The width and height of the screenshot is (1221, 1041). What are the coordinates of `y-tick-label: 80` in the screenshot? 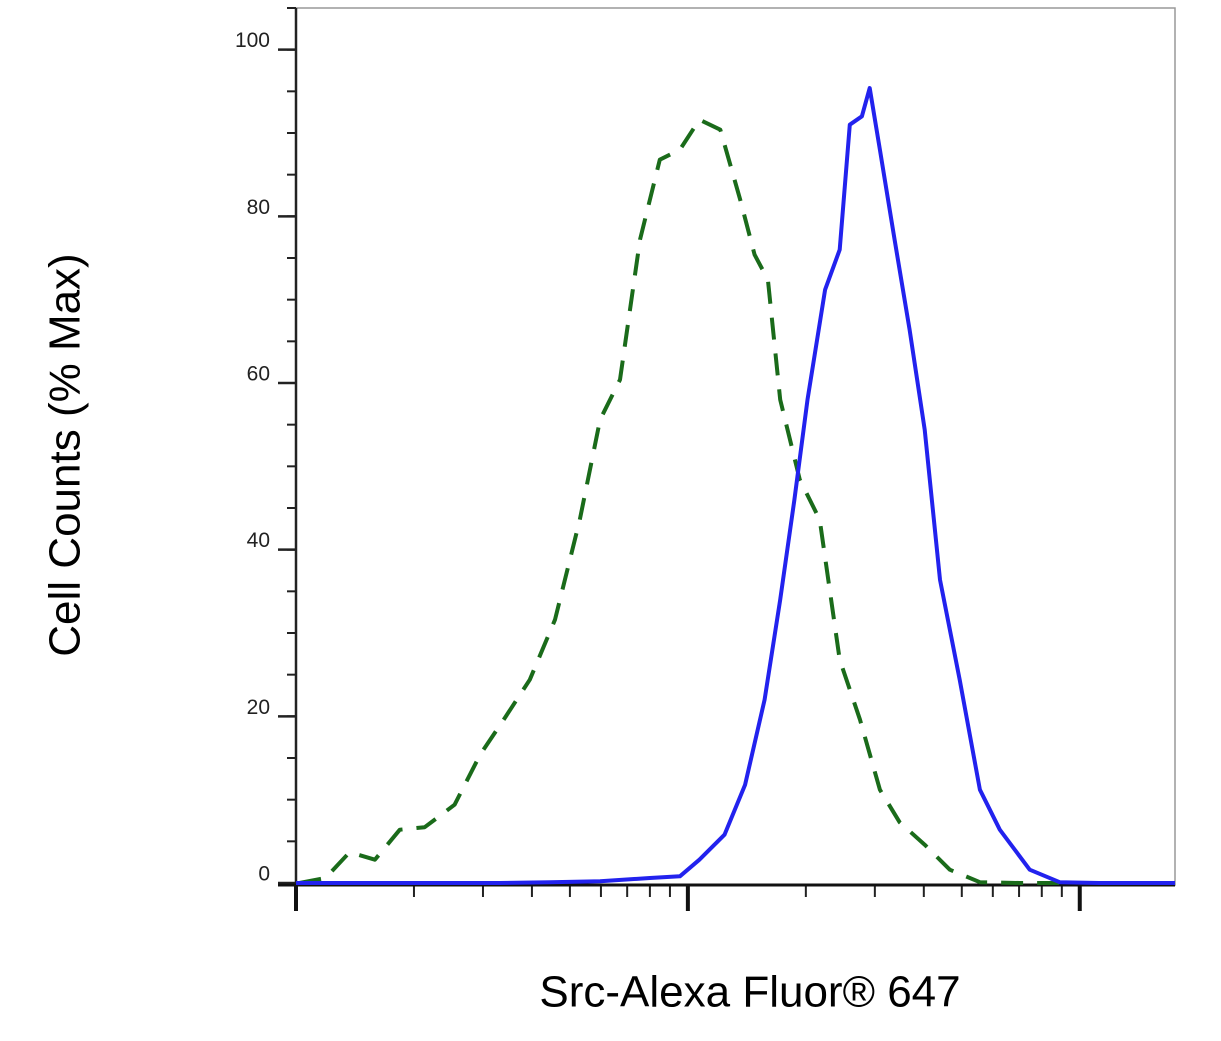 It's located at (258, 207).